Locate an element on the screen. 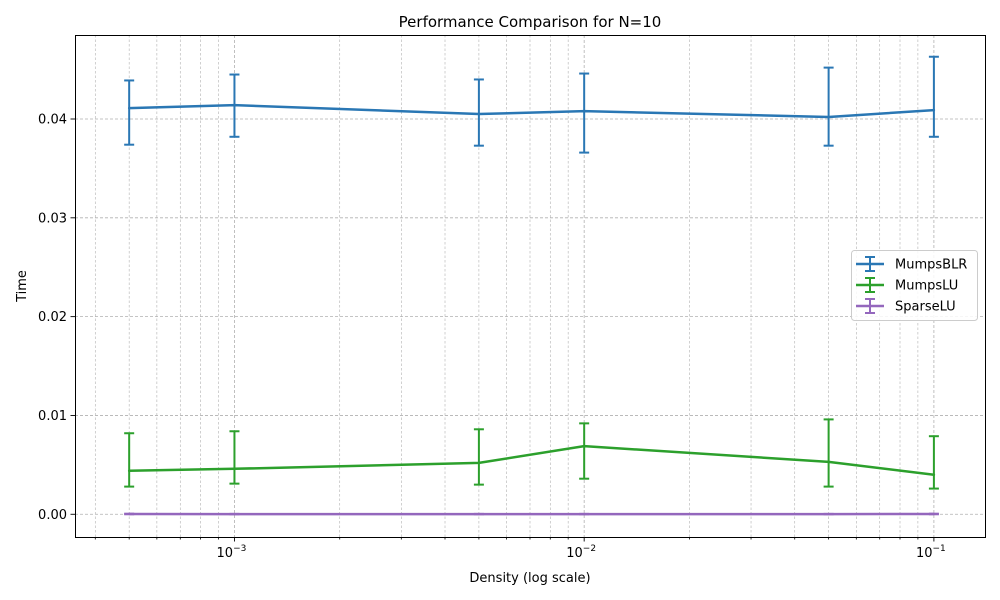  legend-item-sparselu: SparseLU is located at coordinates (906, 306).